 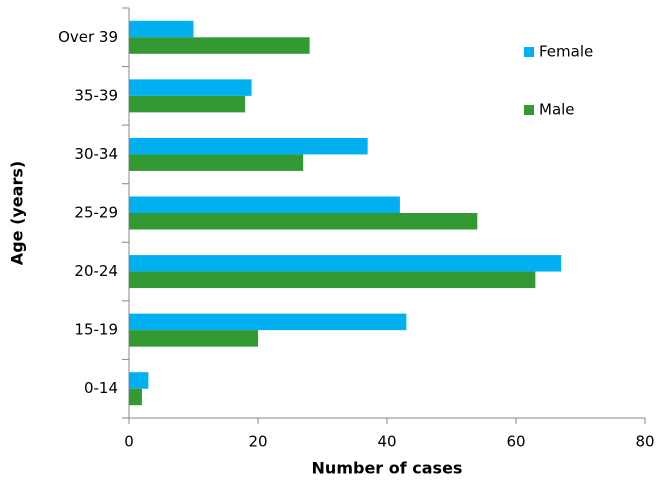 What do you see at coordinates (386, 442) in the screenshot?
I see `x-tick-label: 40` at bounding box center [386, 442].